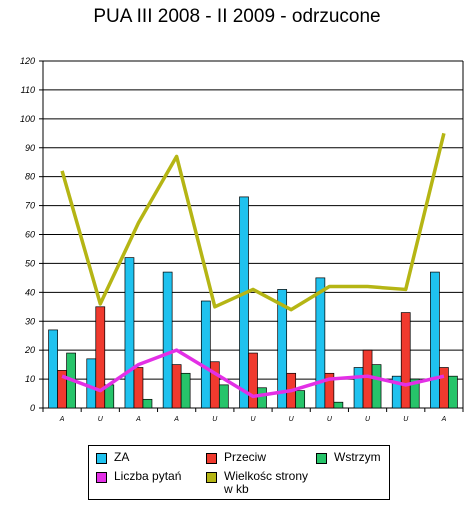 This screenshot has height=512, width=474. I want to click on legend-item: Liczba pytań, so click(138, 476).